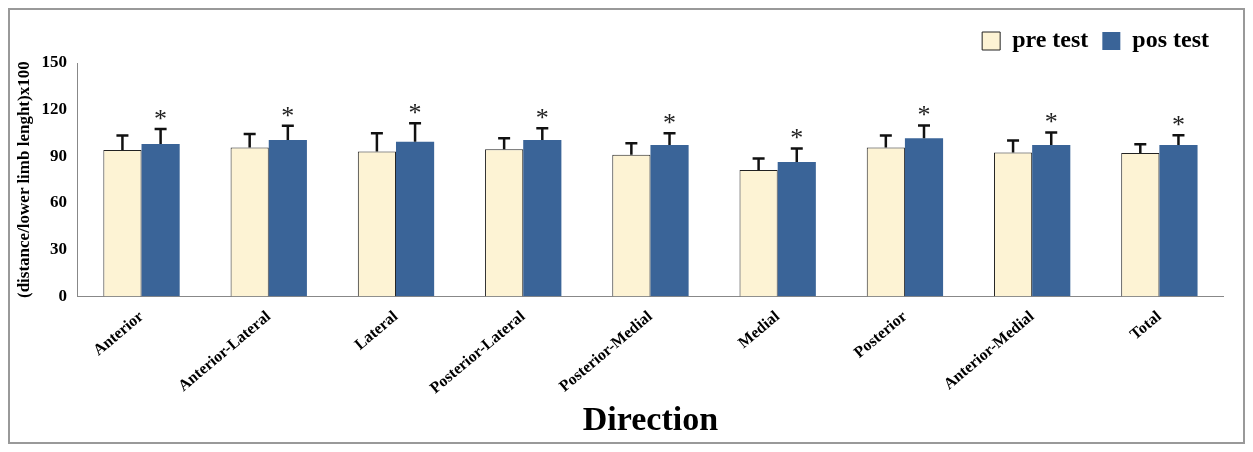  What do you see at coordinates (54, 62) in the screenshot?
I see `y-tick-label: 150` at bounding box center [54, 62].